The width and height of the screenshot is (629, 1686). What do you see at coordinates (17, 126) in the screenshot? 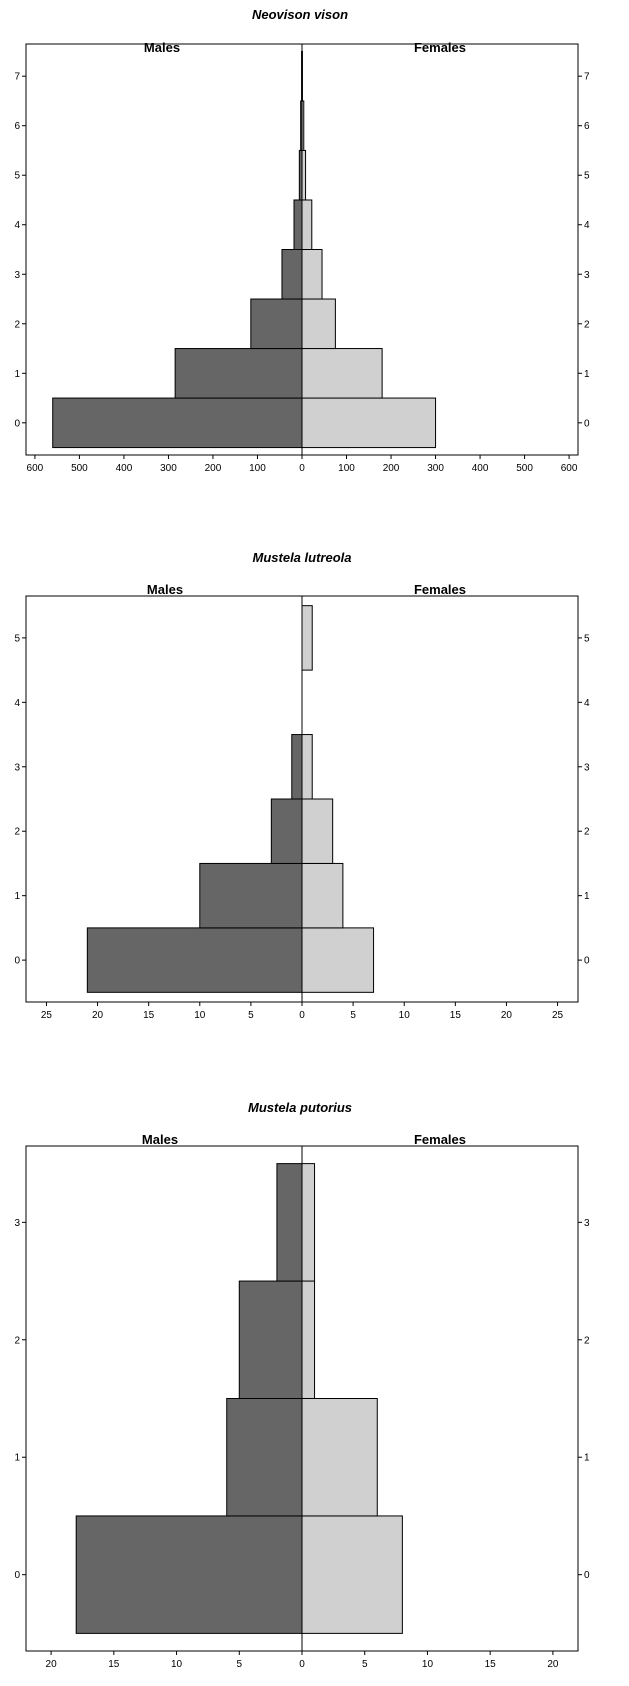
I see `ytick-left-label: 6` at bounding box center [17, 126].